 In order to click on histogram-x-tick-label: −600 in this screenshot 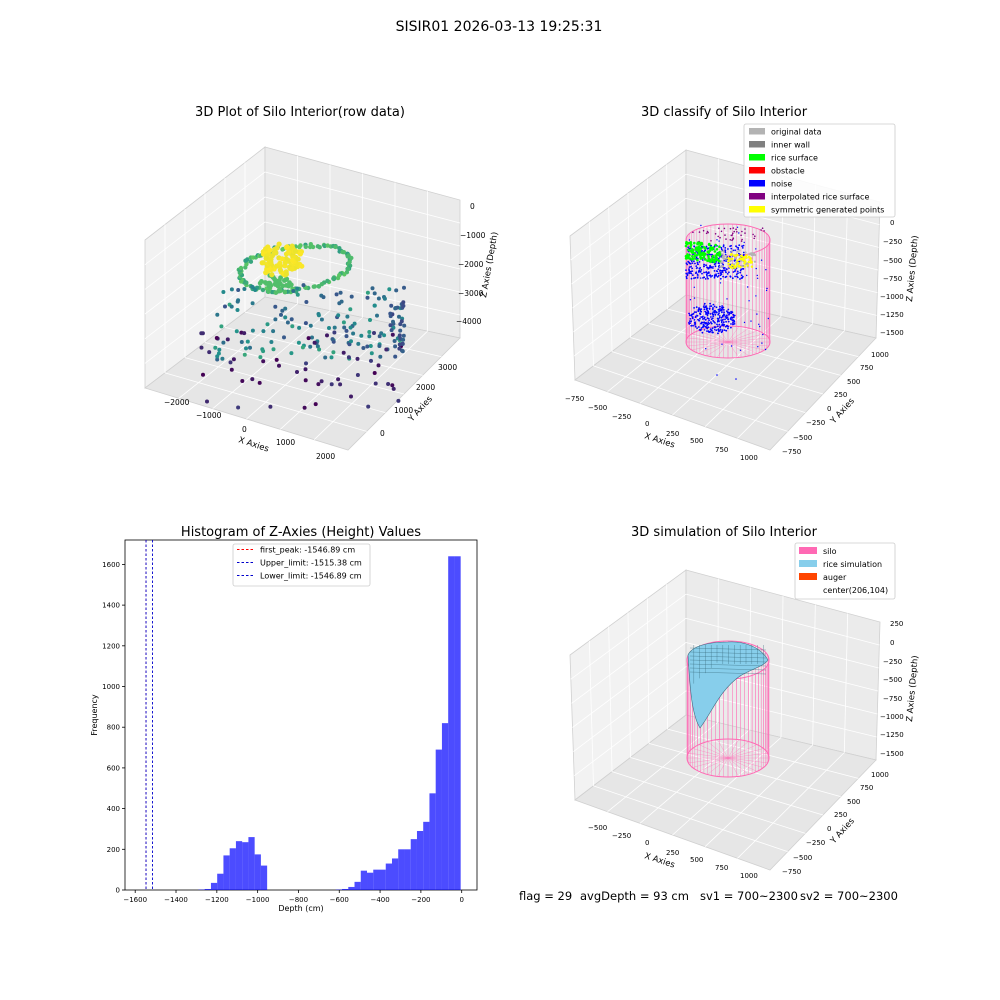, I will do `click(339, 900)`.